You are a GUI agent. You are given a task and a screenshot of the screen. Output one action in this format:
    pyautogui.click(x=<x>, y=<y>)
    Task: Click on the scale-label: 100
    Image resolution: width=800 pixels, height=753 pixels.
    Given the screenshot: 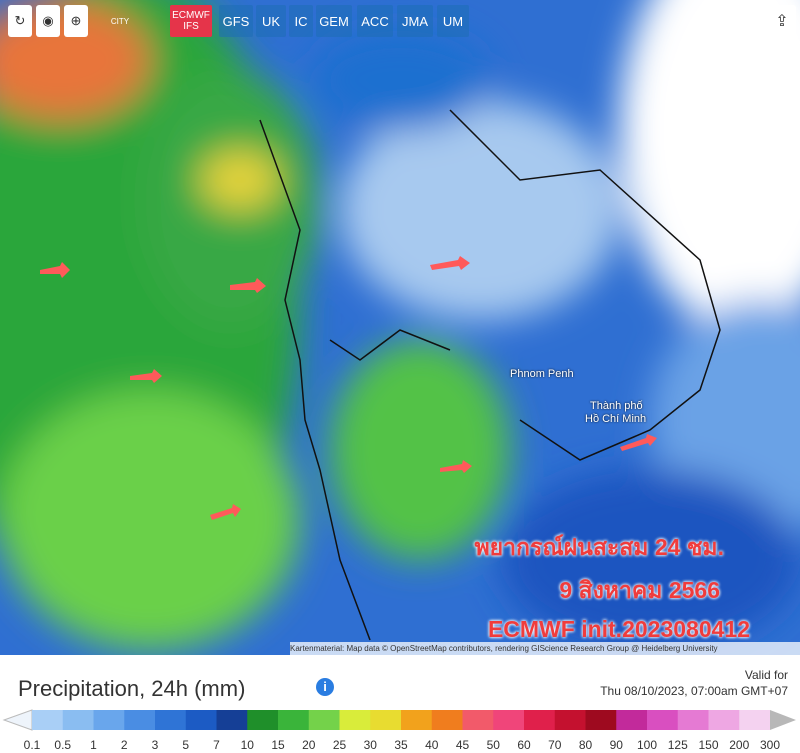 What is the action you would take?
    pyautogui.click(x=647, y=745)
    